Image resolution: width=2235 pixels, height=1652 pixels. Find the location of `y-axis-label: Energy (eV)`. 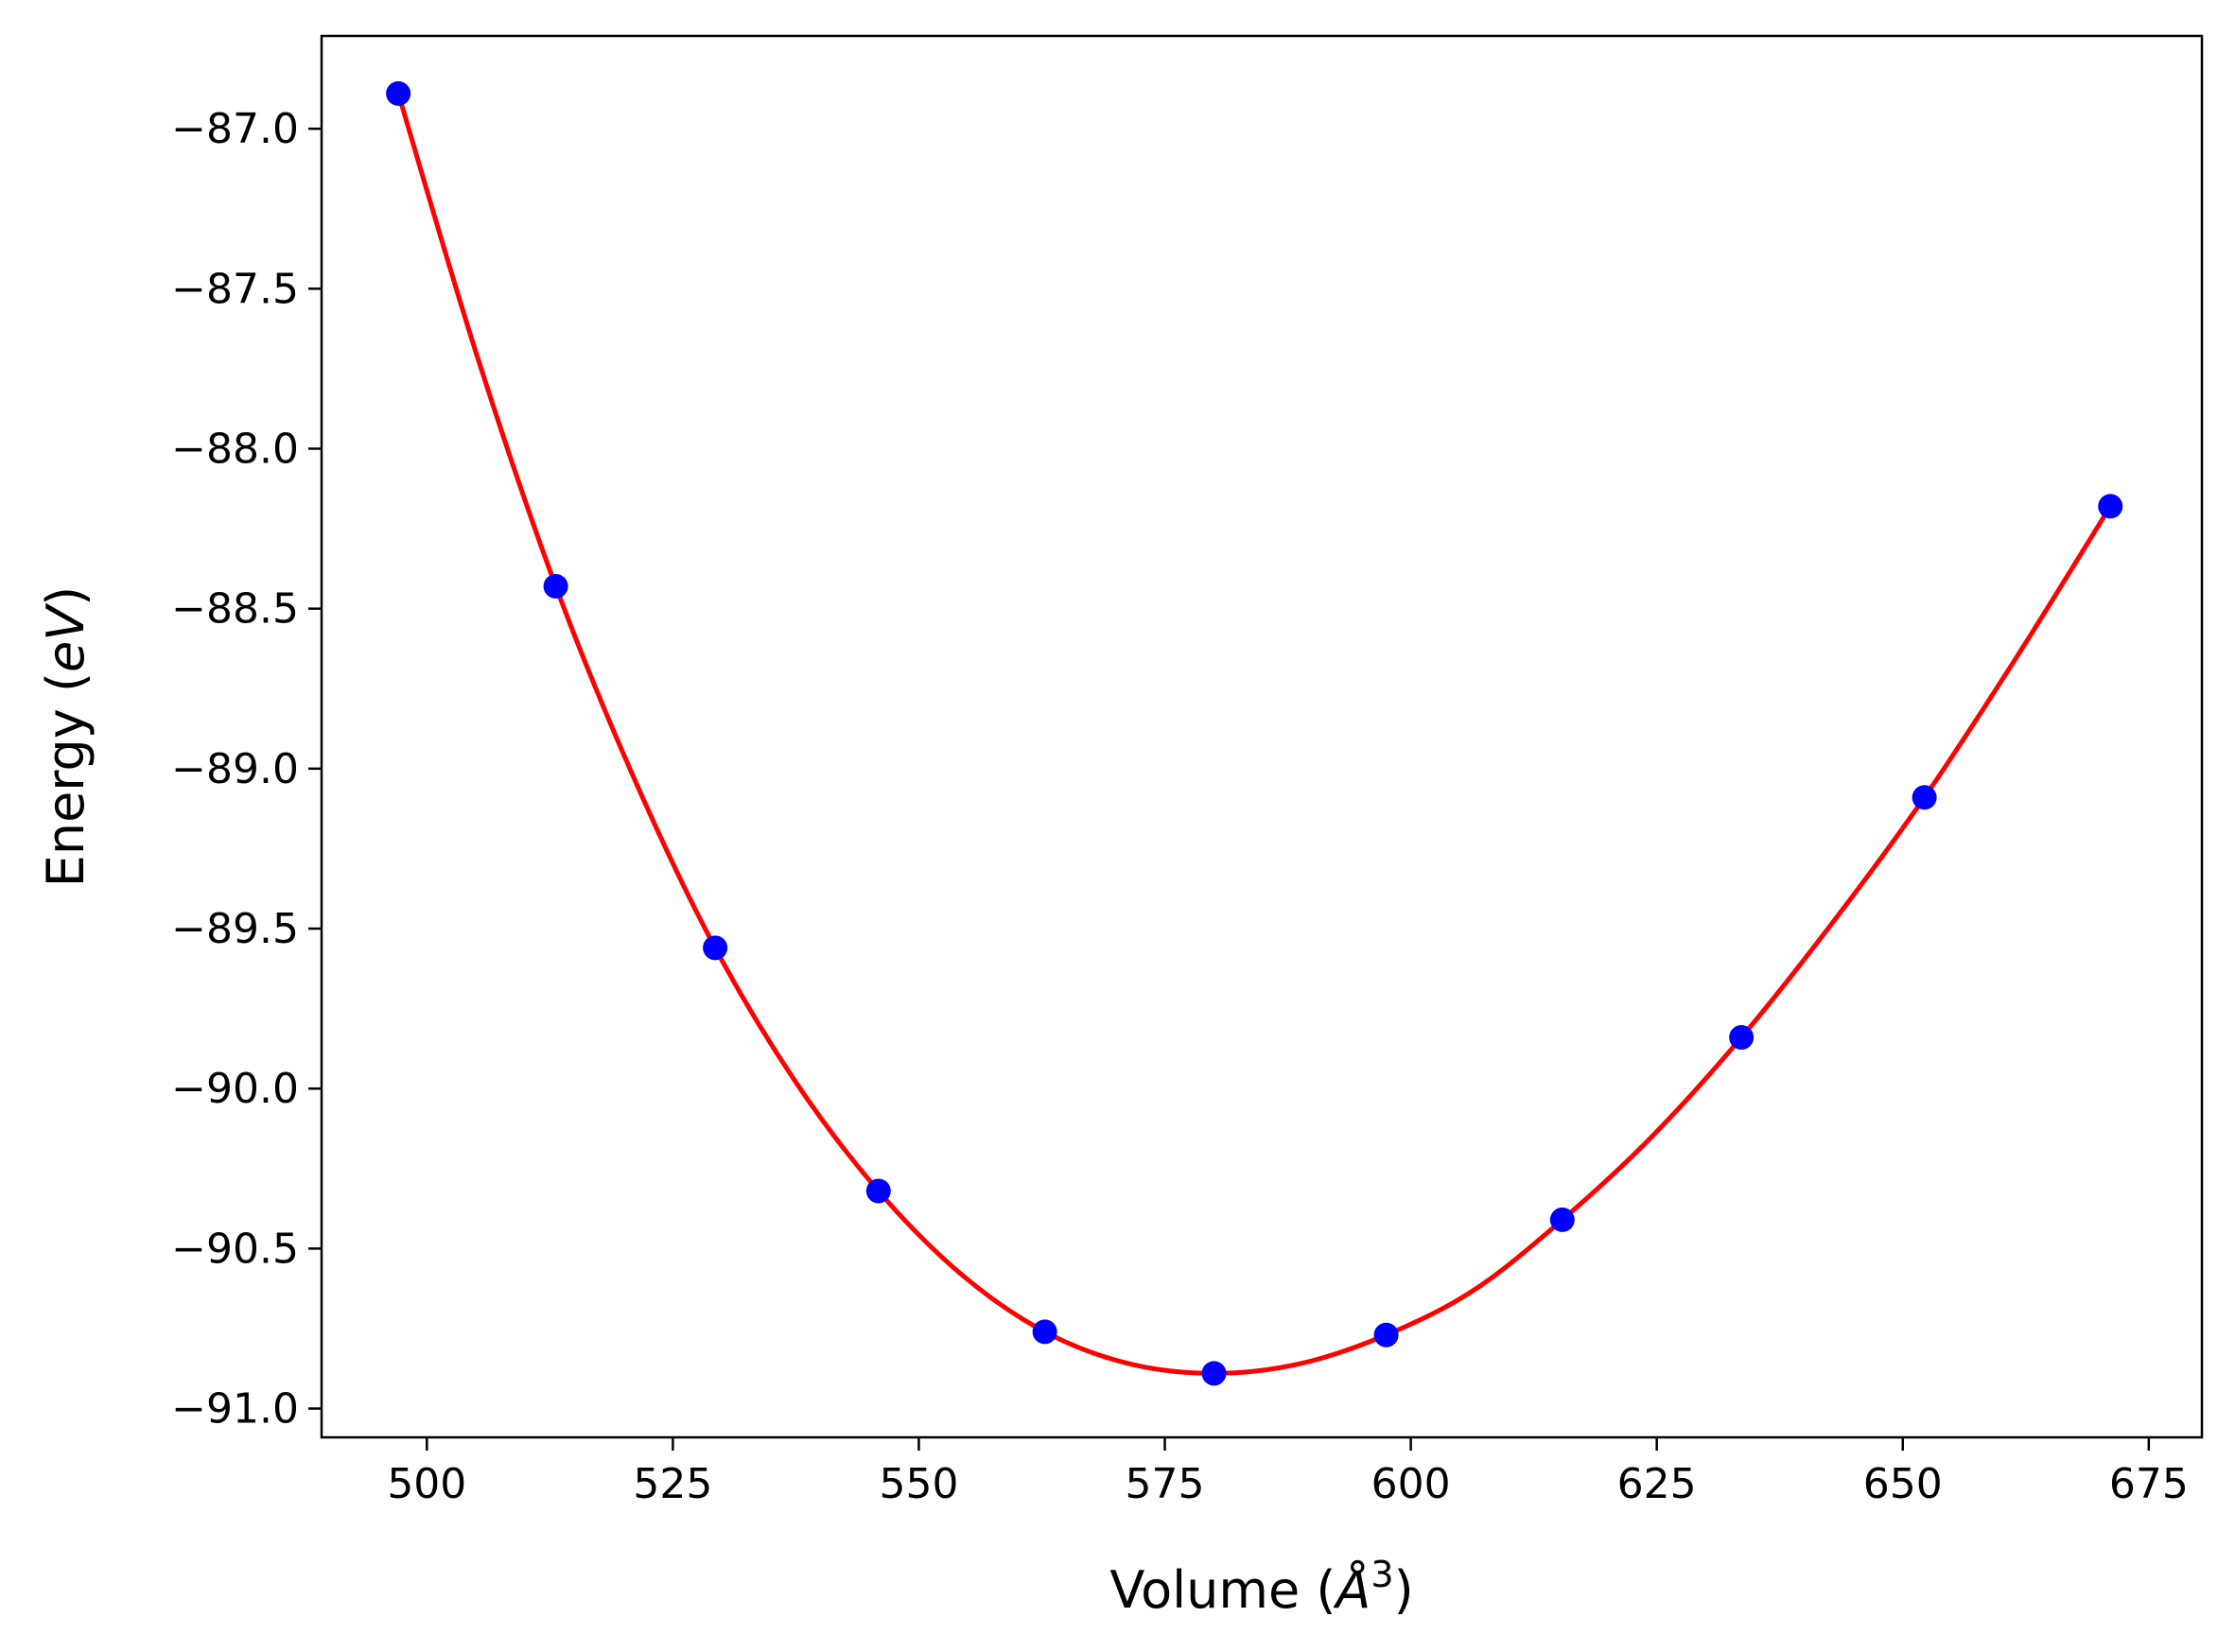

y-axis-label: Energy (eV) is located at coordinates (66, 737).